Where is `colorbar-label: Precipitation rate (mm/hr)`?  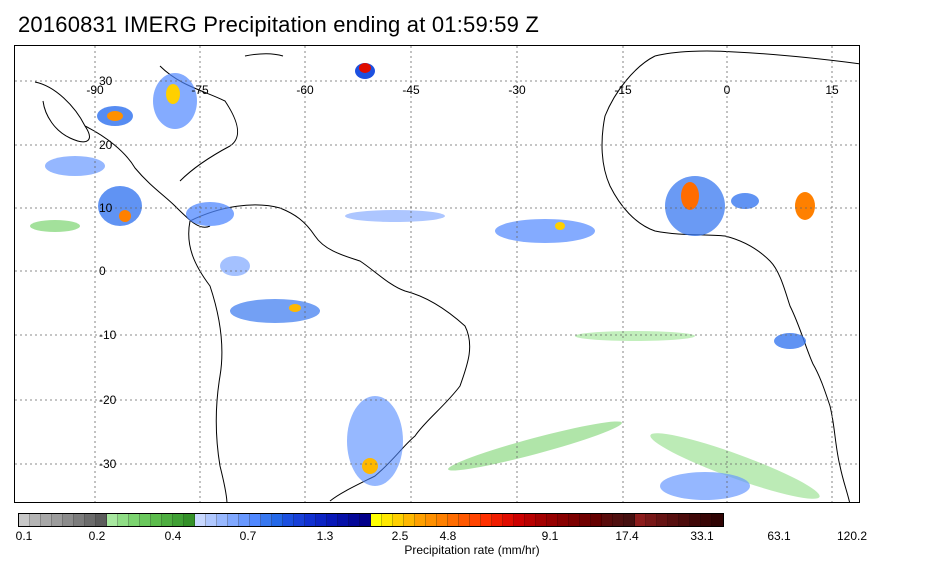 colorbar-label: Precipitation rate (mm/hr) is located at coordinates (472, 550).